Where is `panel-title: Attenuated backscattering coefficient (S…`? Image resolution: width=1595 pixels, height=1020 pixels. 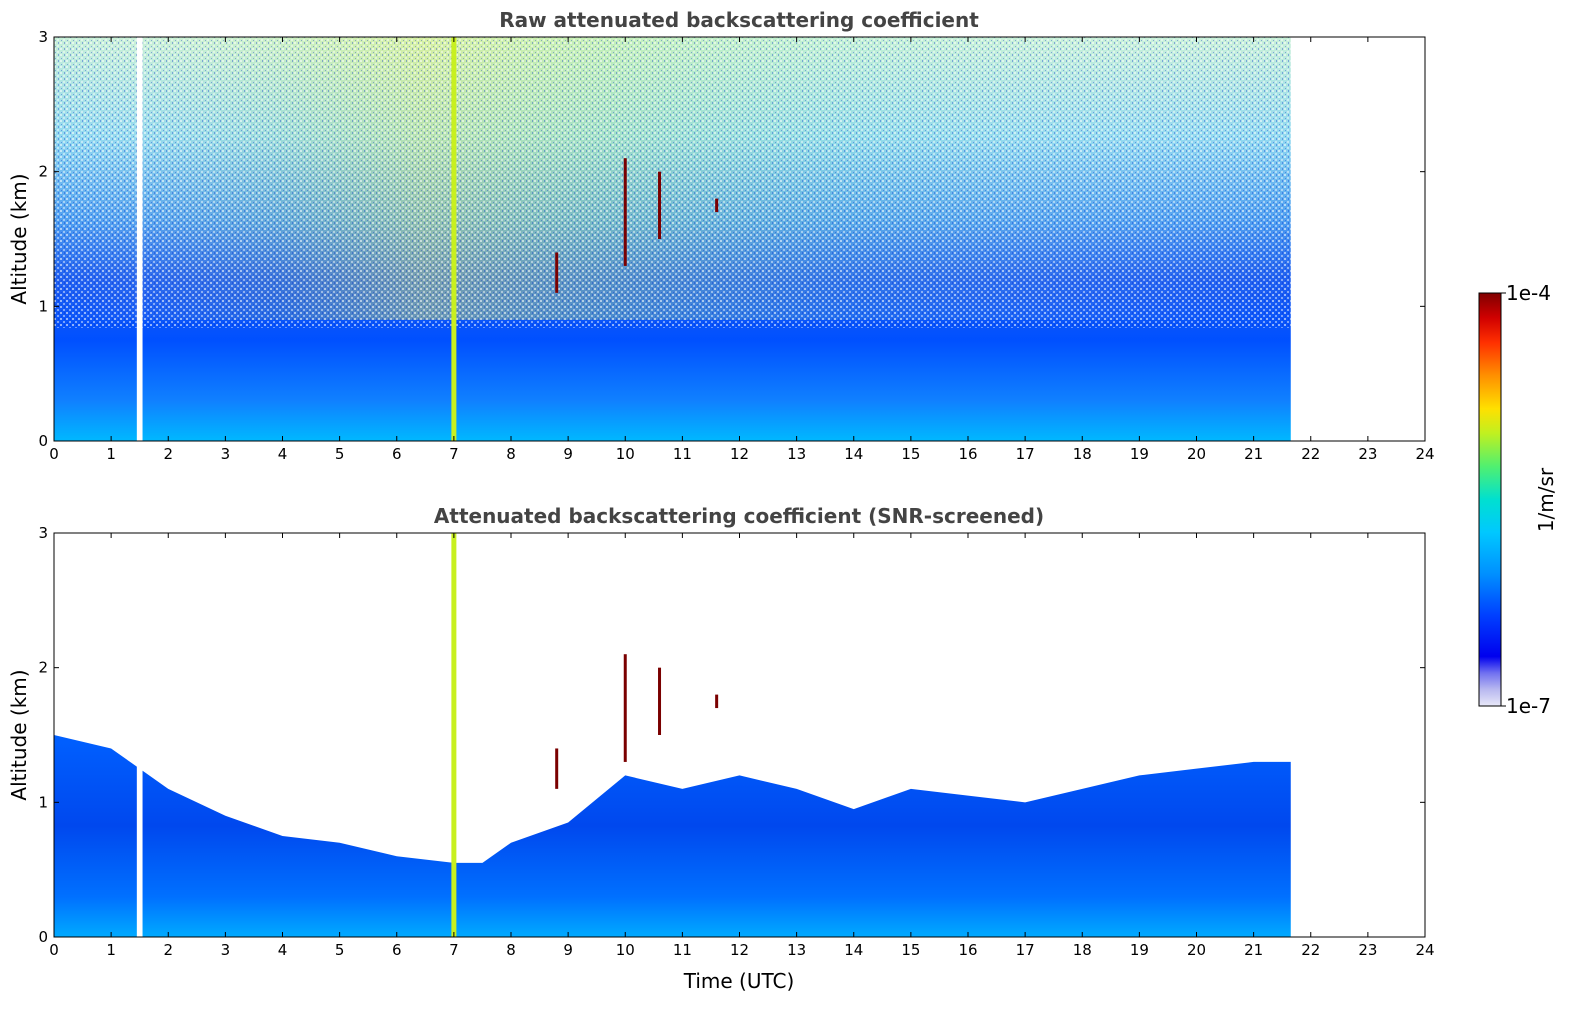
panel-title: Attenuated backscattering coefficient (S… is located at coordinates (739, 516).